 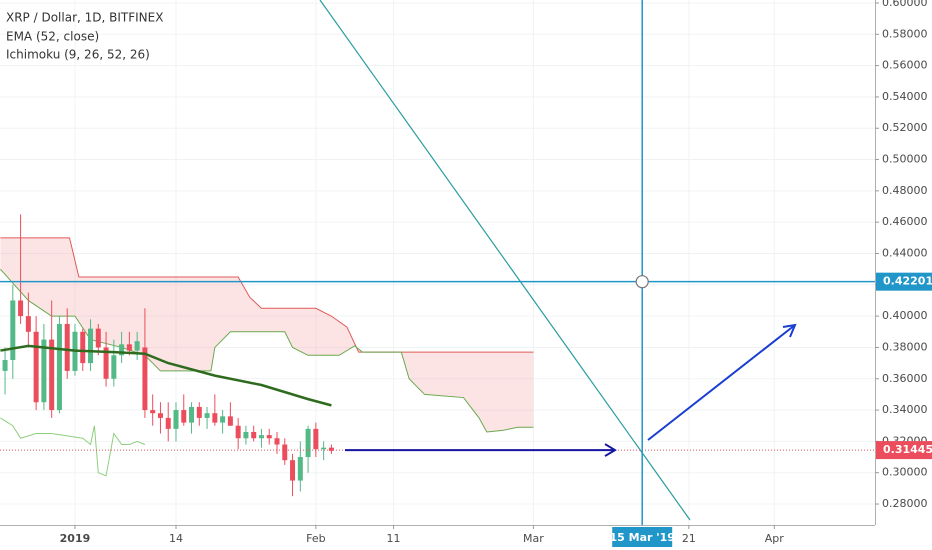 What do you see at coordinates (905, 96) in the screenshot?
I see `y-tick-label: 0.54000` at bounding box center [905, 96].